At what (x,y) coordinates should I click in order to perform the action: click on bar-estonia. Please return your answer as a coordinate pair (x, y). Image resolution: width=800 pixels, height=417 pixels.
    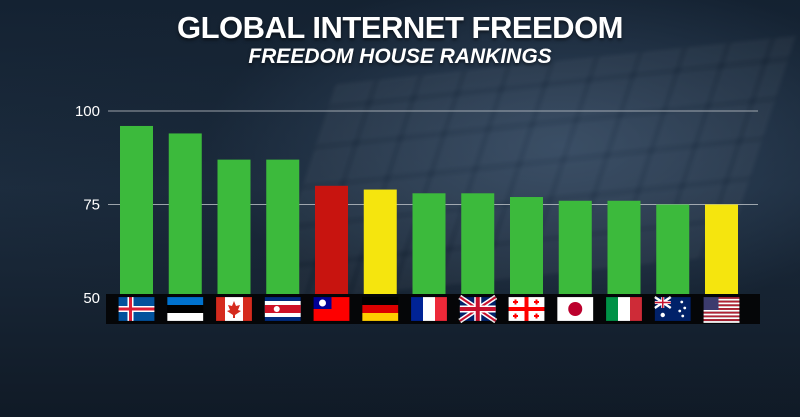
    Looking at the image, I should click on (185, 213).